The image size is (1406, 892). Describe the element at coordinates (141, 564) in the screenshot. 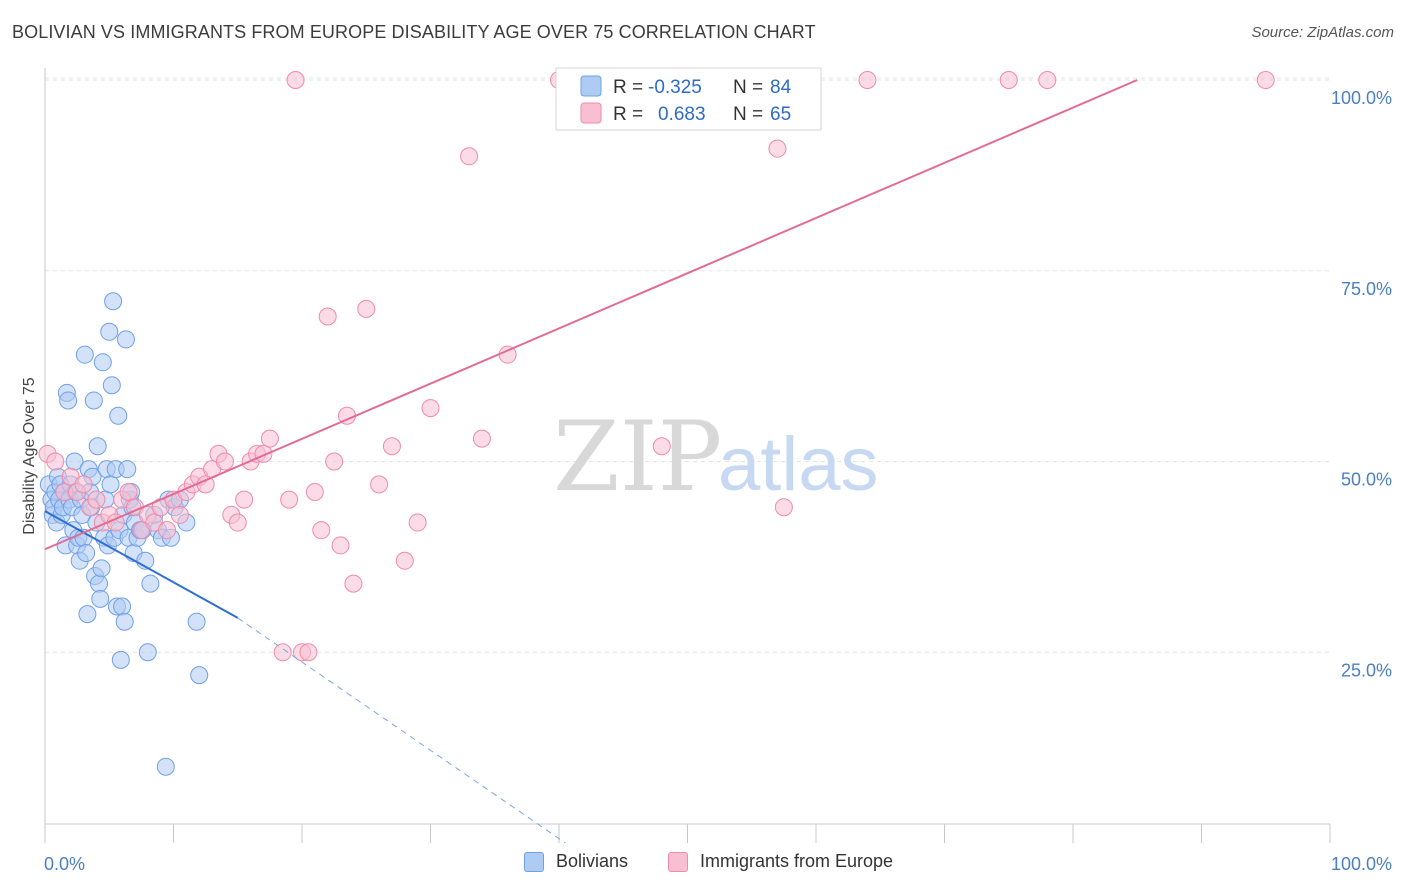

I see `trend-line-bolivians` at that location.